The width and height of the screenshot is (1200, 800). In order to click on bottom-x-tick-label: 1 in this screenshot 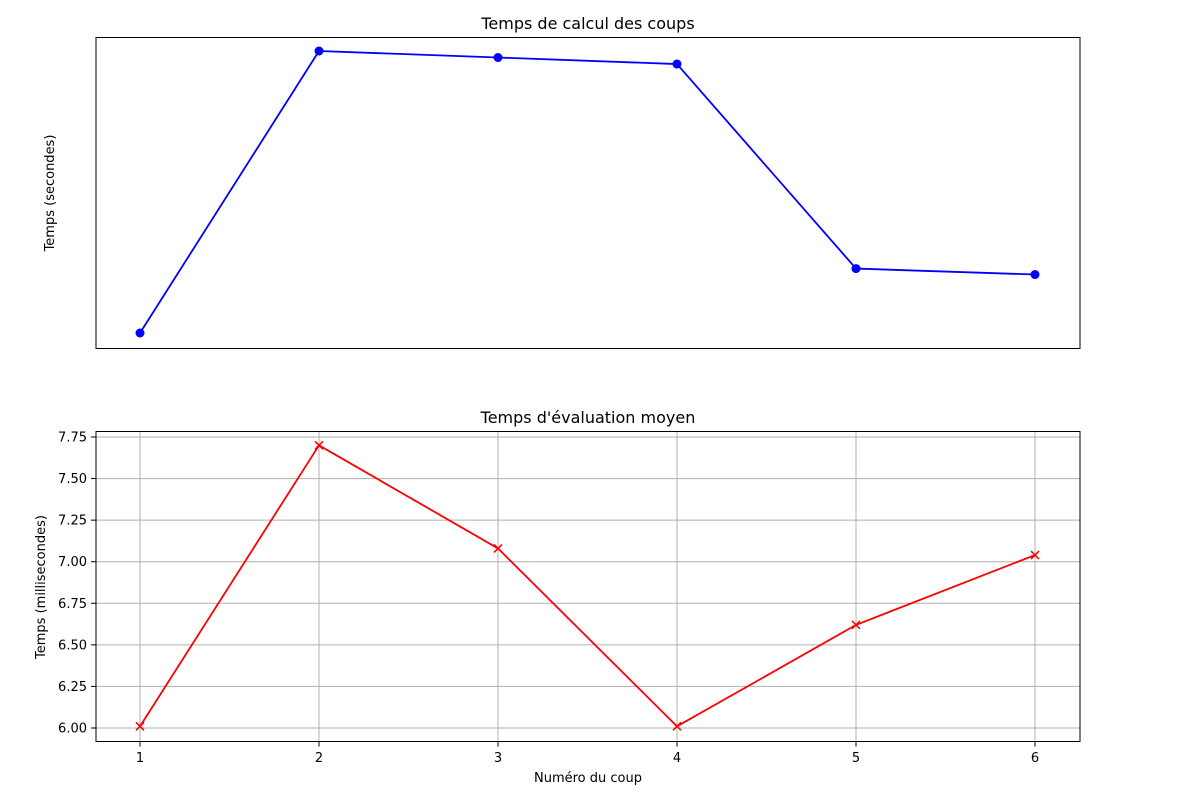, I will do `click(140, 758)`.